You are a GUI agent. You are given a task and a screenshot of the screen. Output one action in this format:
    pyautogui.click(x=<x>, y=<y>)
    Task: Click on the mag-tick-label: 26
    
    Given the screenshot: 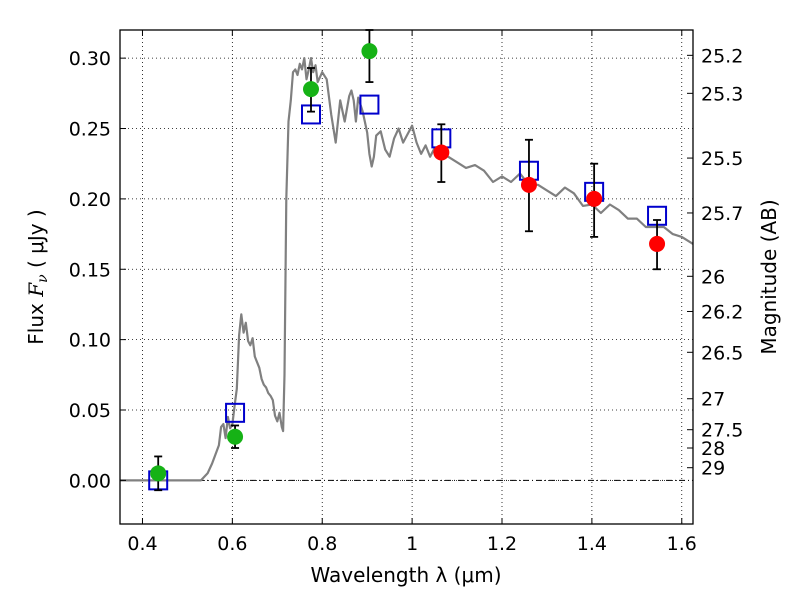 What is the action you would take?
    pyautogui.click(x=713, y=277)
    